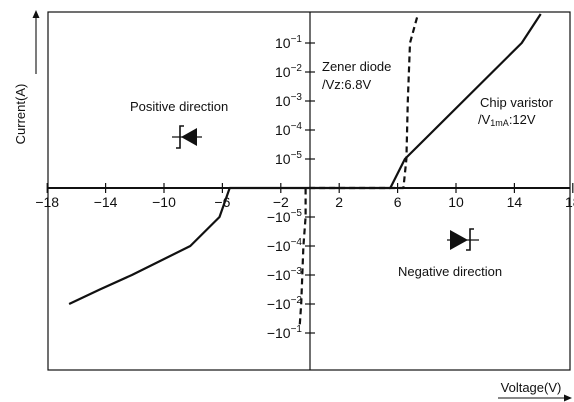  Describe the element at coordinates (47, 202) in the screenshot. I see `x-tick-label: −18` at that location.